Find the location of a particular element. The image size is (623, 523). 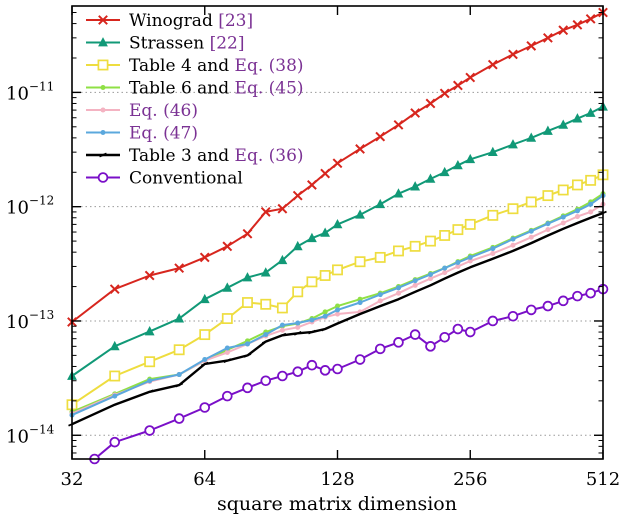

y-tick-label: 10−13 is located at coordinates (30, 320).